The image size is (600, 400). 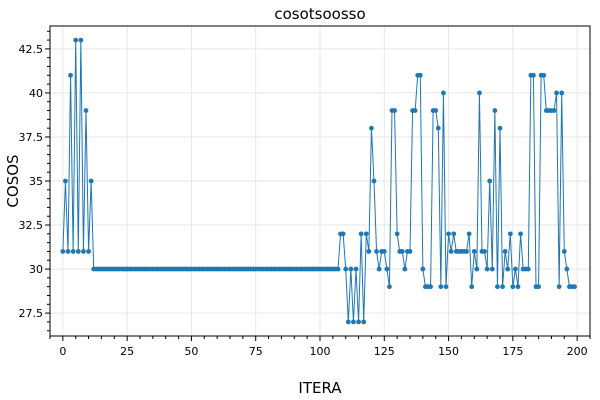 I want to click on x-tick-label: 75, so click(x=256, y=351).